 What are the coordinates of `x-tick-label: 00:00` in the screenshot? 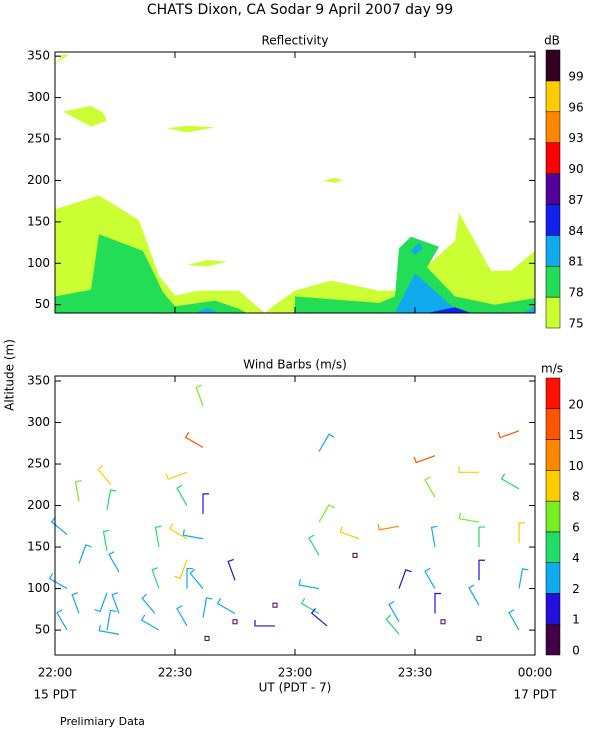 It's located at (535, 673).